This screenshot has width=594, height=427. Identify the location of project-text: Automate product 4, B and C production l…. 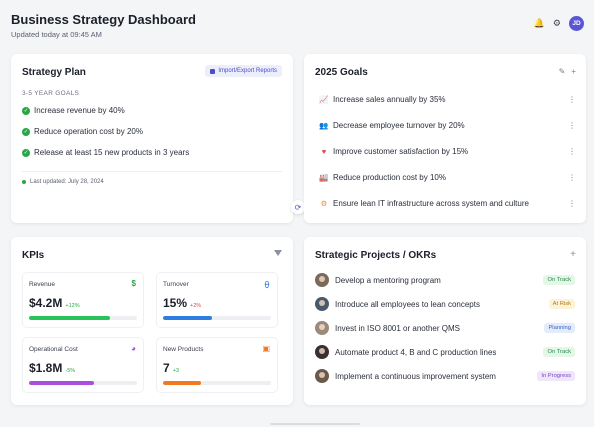
(416, 352).